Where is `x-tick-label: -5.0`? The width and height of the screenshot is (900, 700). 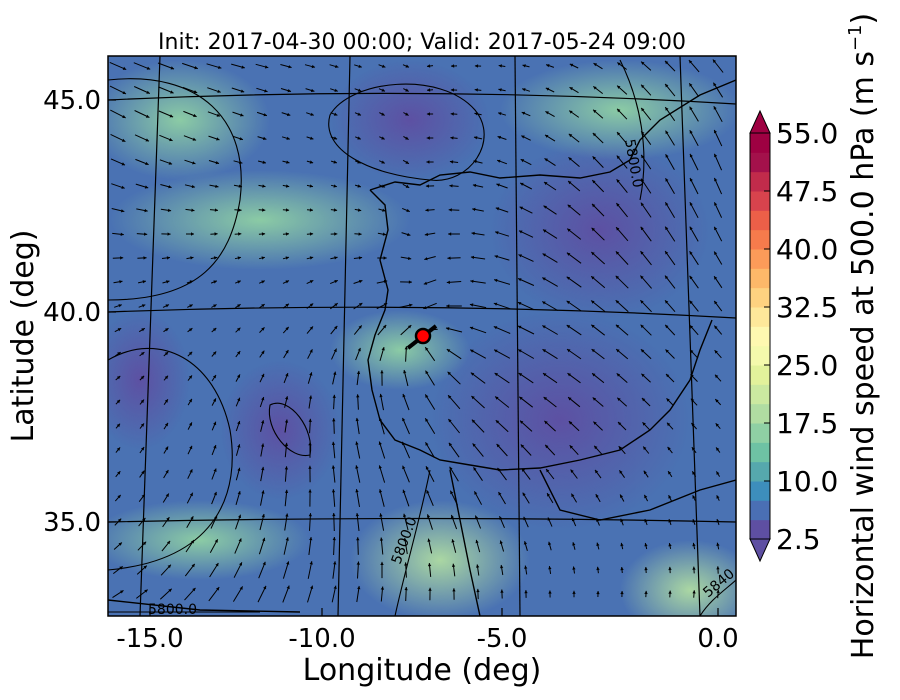 x-tick-label: -5.0 is located at coordinates (502, 639).